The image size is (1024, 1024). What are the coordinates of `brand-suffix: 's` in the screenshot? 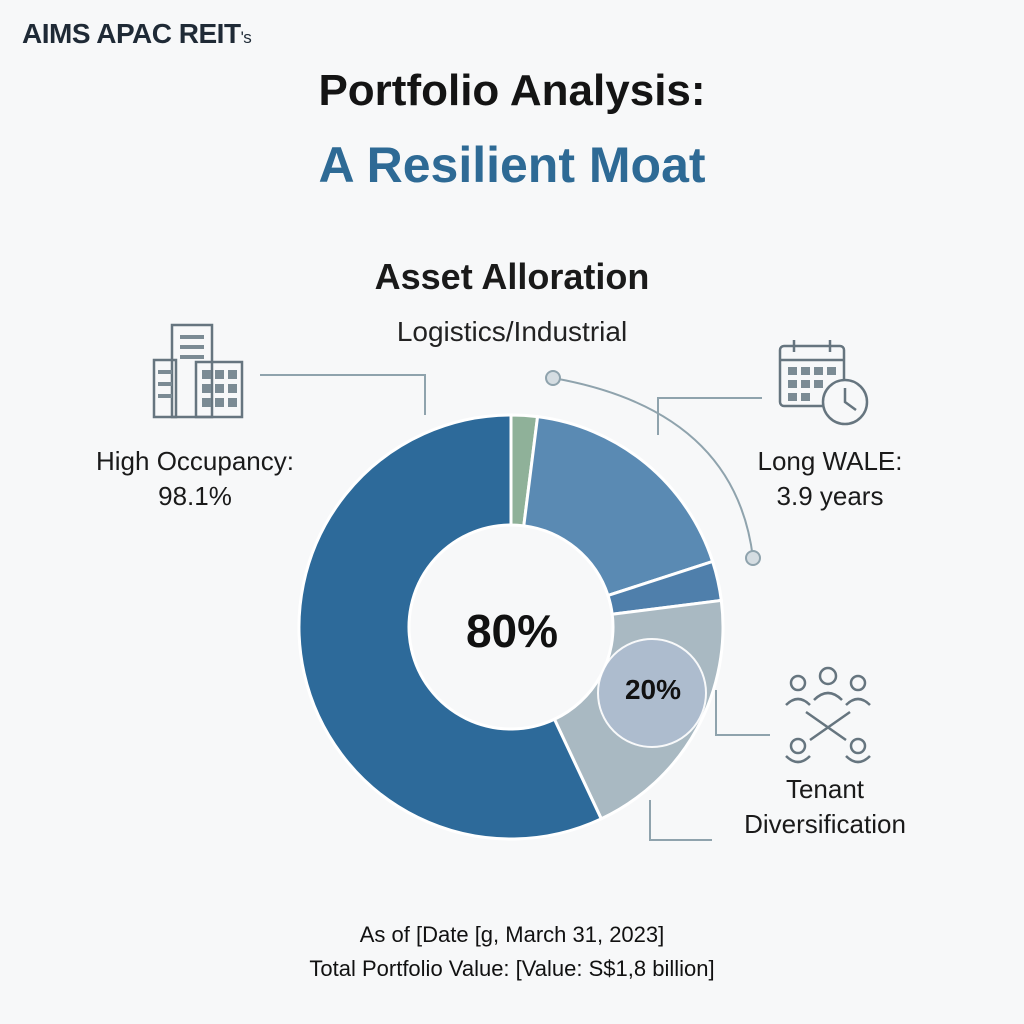 It's located at (246, 37).